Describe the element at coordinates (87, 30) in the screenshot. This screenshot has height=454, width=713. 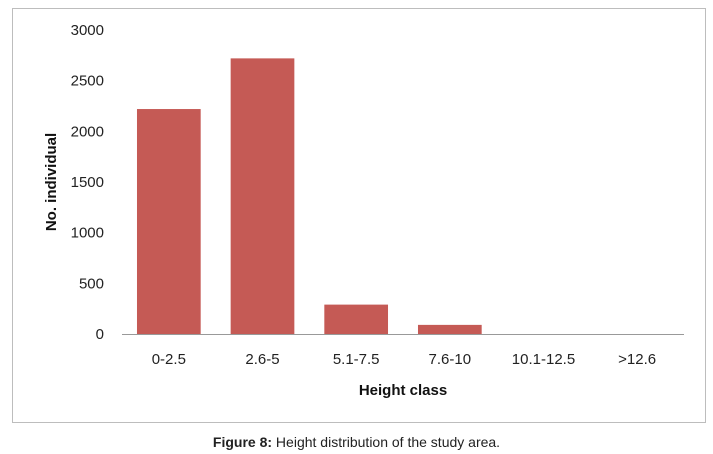
I see `y-tick-label: 3000` at that location.